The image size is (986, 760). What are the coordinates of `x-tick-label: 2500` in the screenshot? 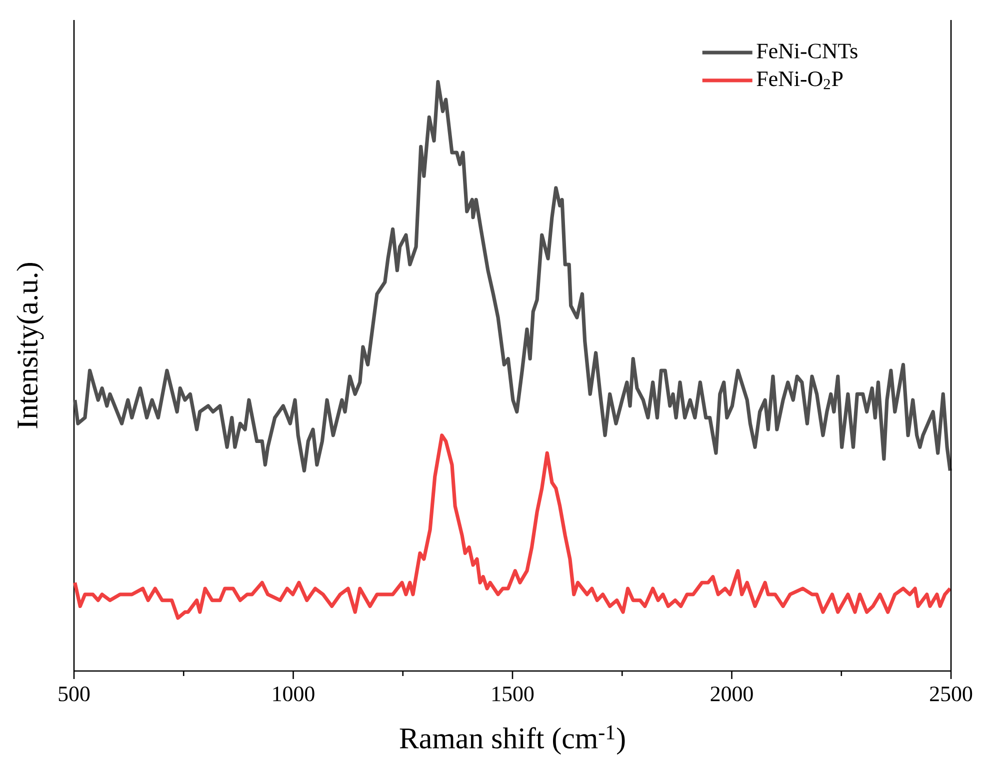 It's located at (951, 694).